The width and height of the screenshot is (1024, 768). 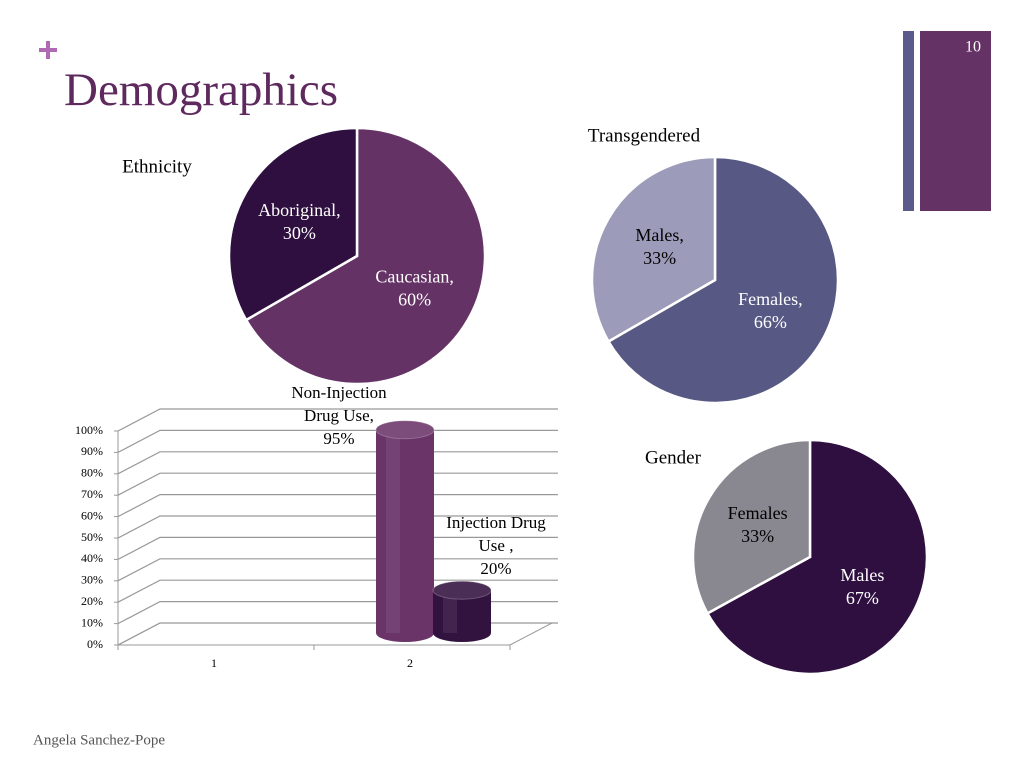 What do you see at coordinates (99, 740) in the screenshot?
I see `footer: Angela Sanchez-Pope` at bounding box center [99, 740].